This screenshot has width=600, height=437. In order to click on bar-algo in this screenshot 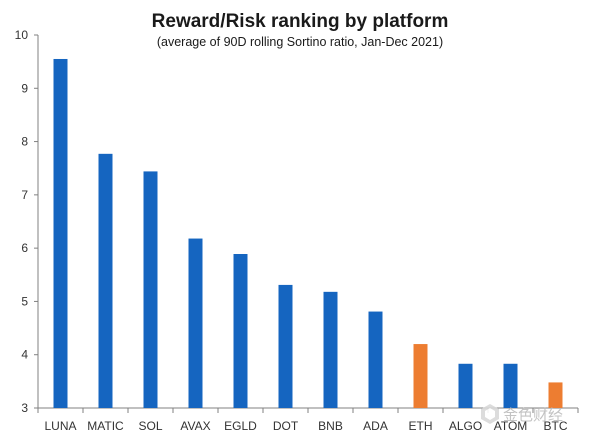, I will do `click(465, 385)`.